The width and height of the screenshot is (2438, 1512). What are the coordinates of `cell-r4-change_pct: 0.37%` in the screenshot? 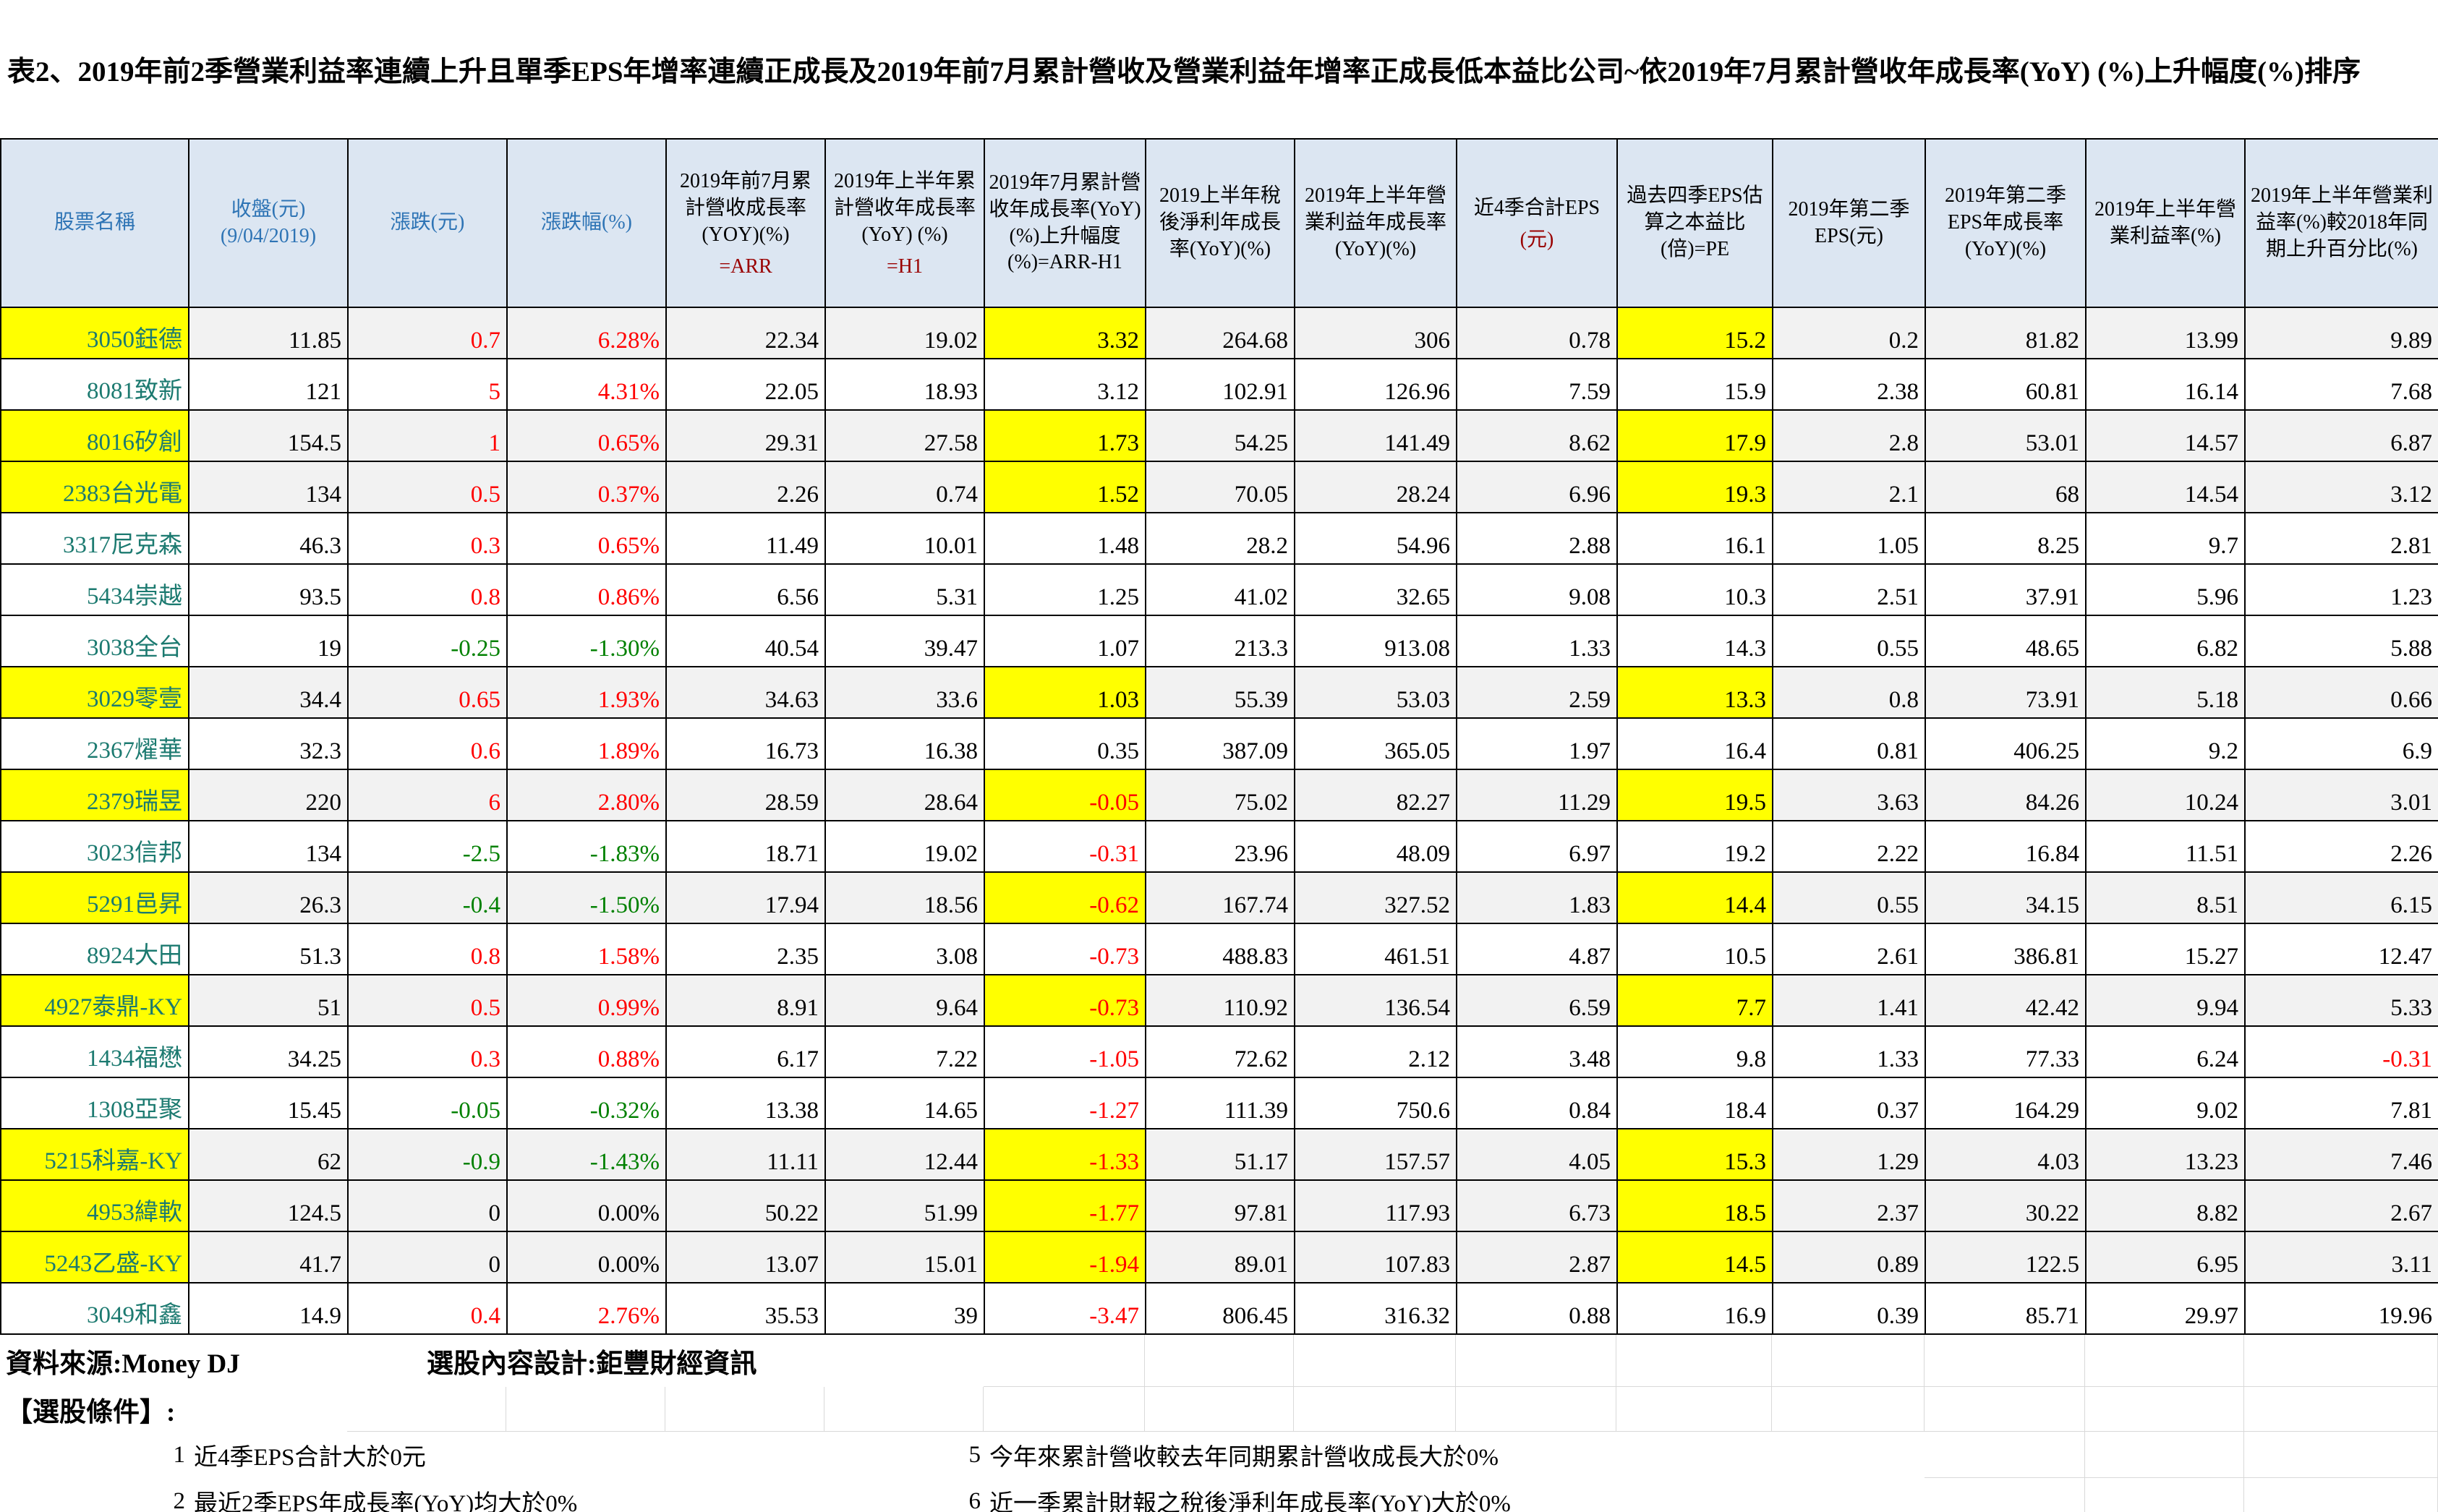 It's located at (586, 487).